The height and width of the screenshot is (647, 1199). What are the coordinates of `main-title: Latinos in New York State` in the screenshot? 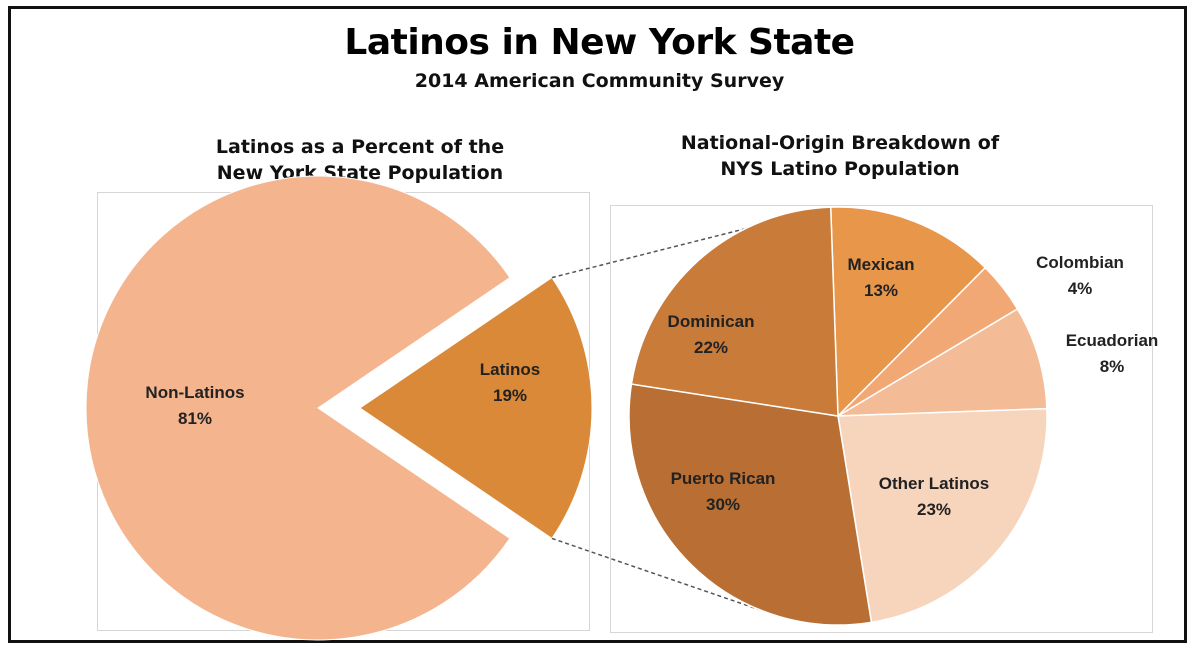 It's located at (599, 42).